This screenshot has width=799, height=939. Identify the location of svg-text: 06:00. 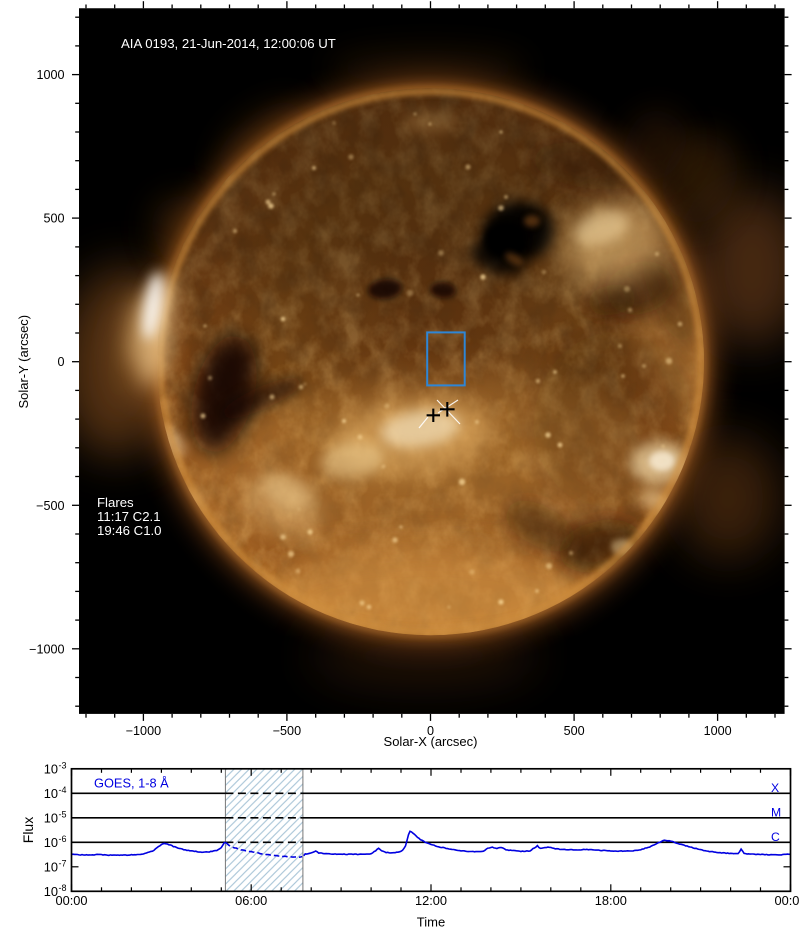
(251, 900).